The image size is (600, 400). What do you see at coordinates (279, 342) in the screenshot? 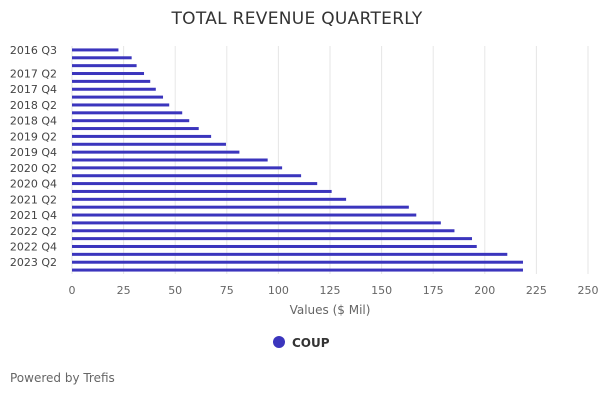
I see `legend-marker` at bounding box center [279, 342].